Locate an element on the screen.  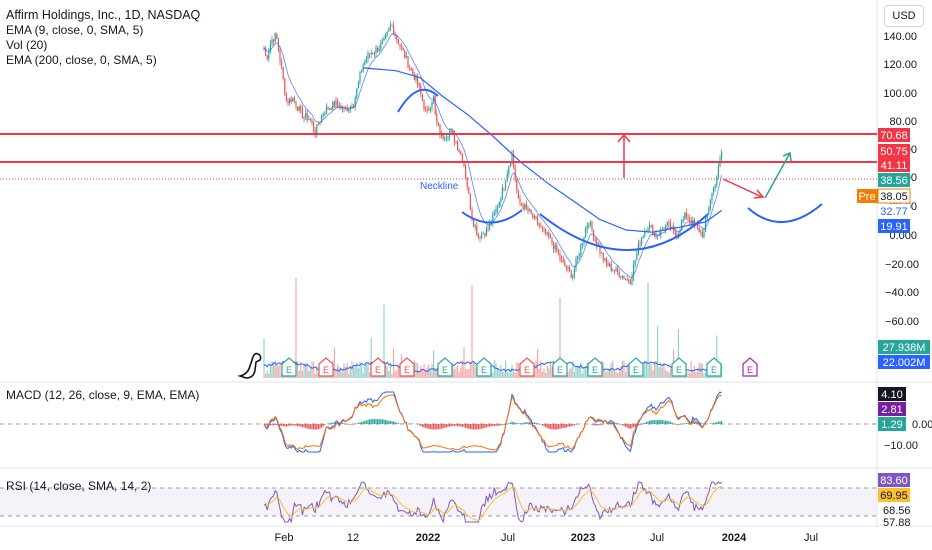
currency-button: USD is located at coordinates (904, 16).